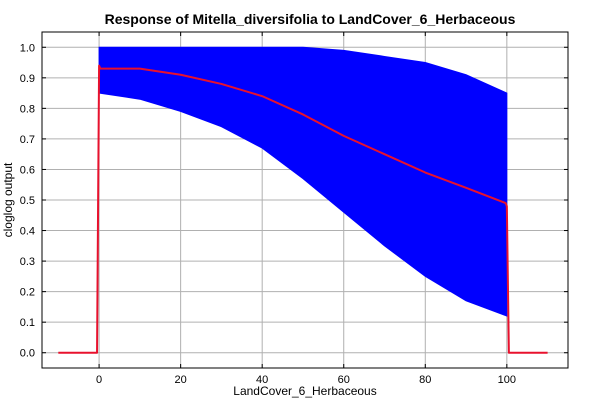  I want to click on y-tick-label: 0.4, so click(27, 232).